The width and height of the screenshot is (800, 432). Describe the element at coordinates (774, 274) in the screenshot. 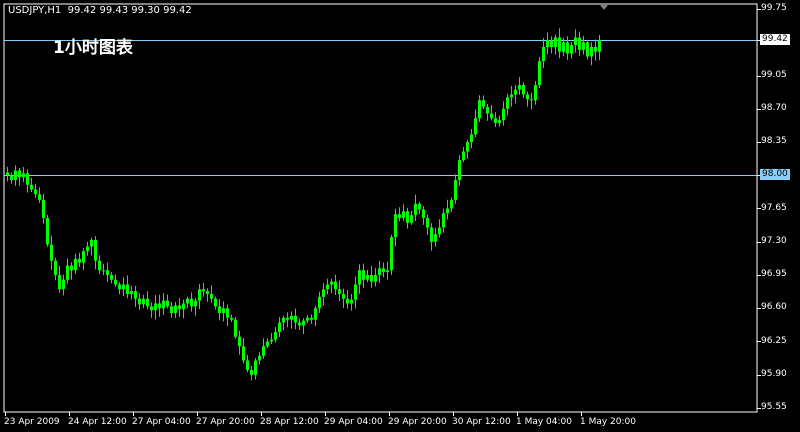

I see `price-axis-label: 96.95` at that location.